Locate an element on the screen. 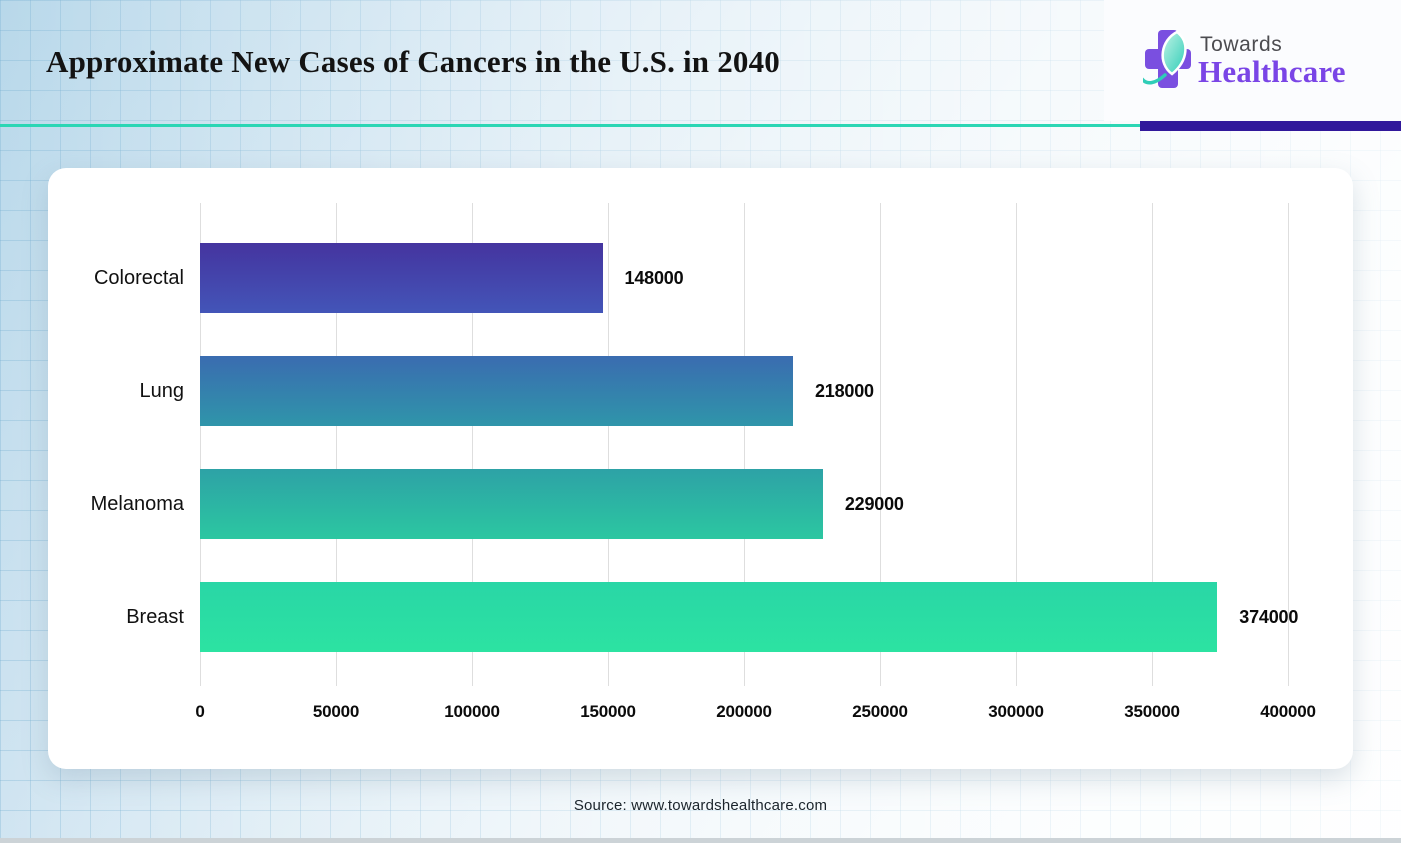 Image resolution: width=1401 pixels, height=843 pixels. header-divider-teal-line is located at coordinates (700, 125).